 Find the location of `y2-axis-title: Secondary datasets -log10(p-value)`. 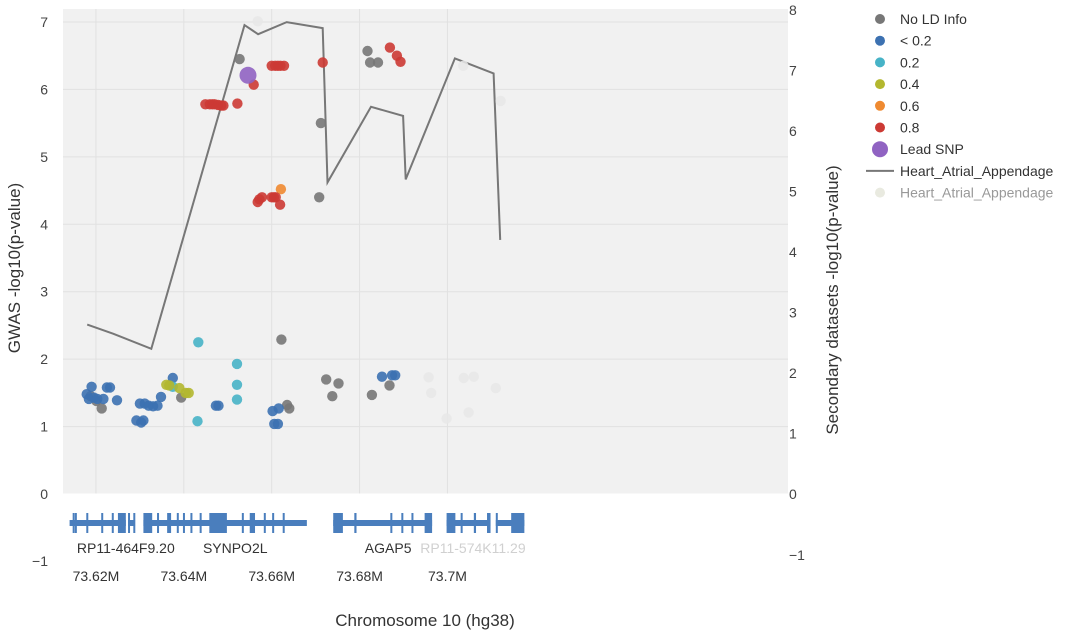

y2-axis-title: Secondary datasets -log10(p-value) is located at coordinates (832, 299).